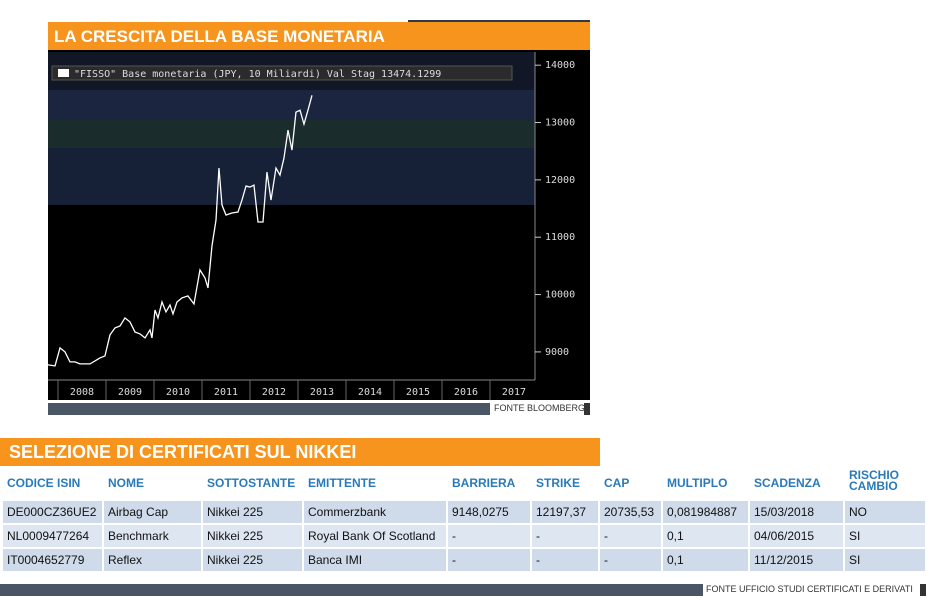  I want to click on legend, so click(282, 73).